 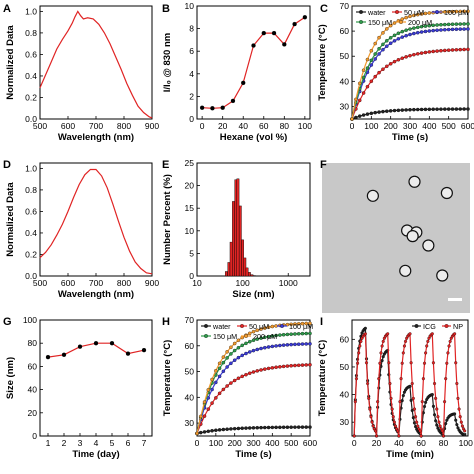 I want to click on panel-letter-g: G, so click(x=7, y=322).